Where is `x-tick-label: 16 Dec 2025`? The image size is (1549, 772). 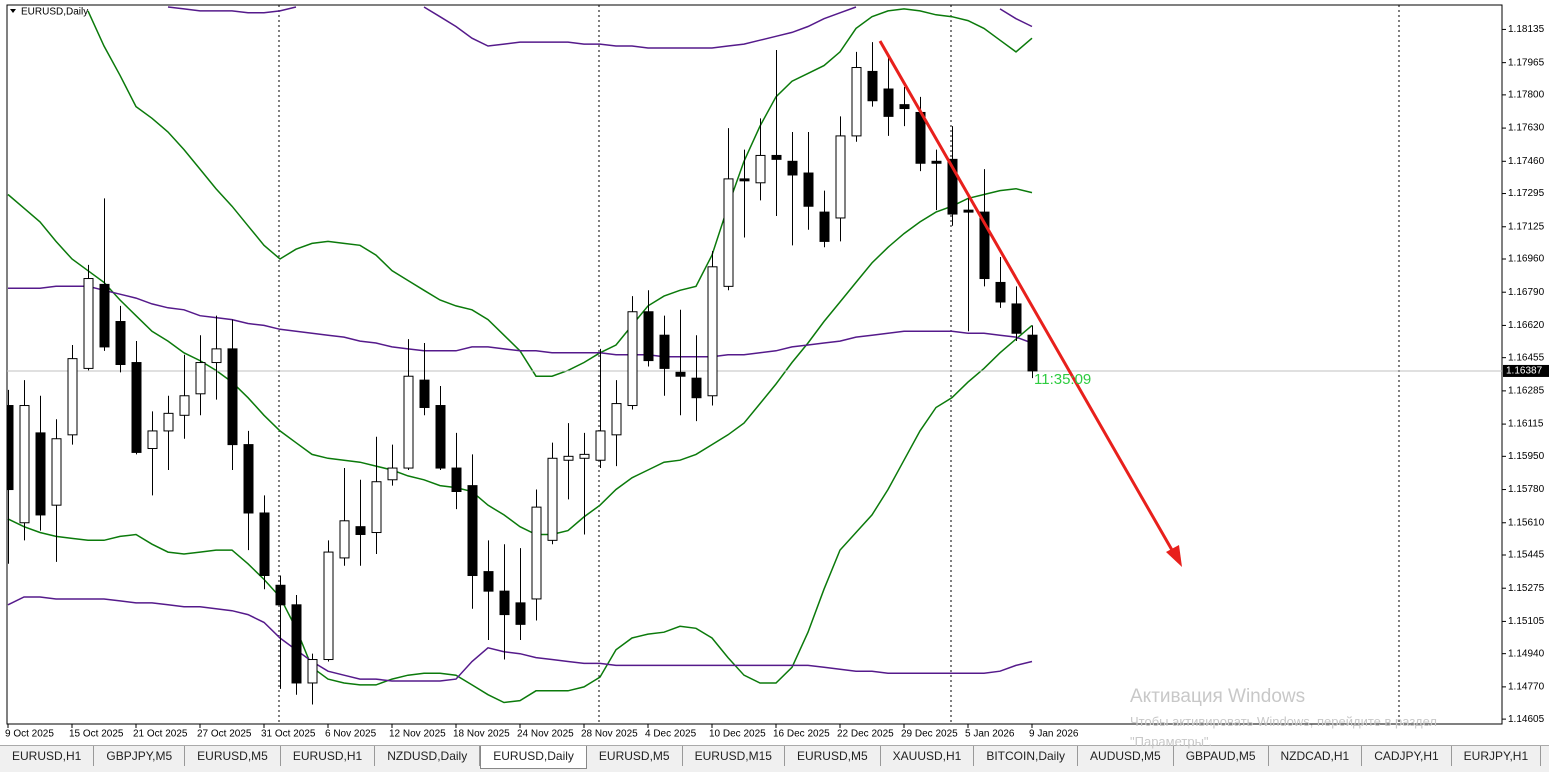 x-tick-label: 16 Dec 2025 is located at coordinates (801, 734).